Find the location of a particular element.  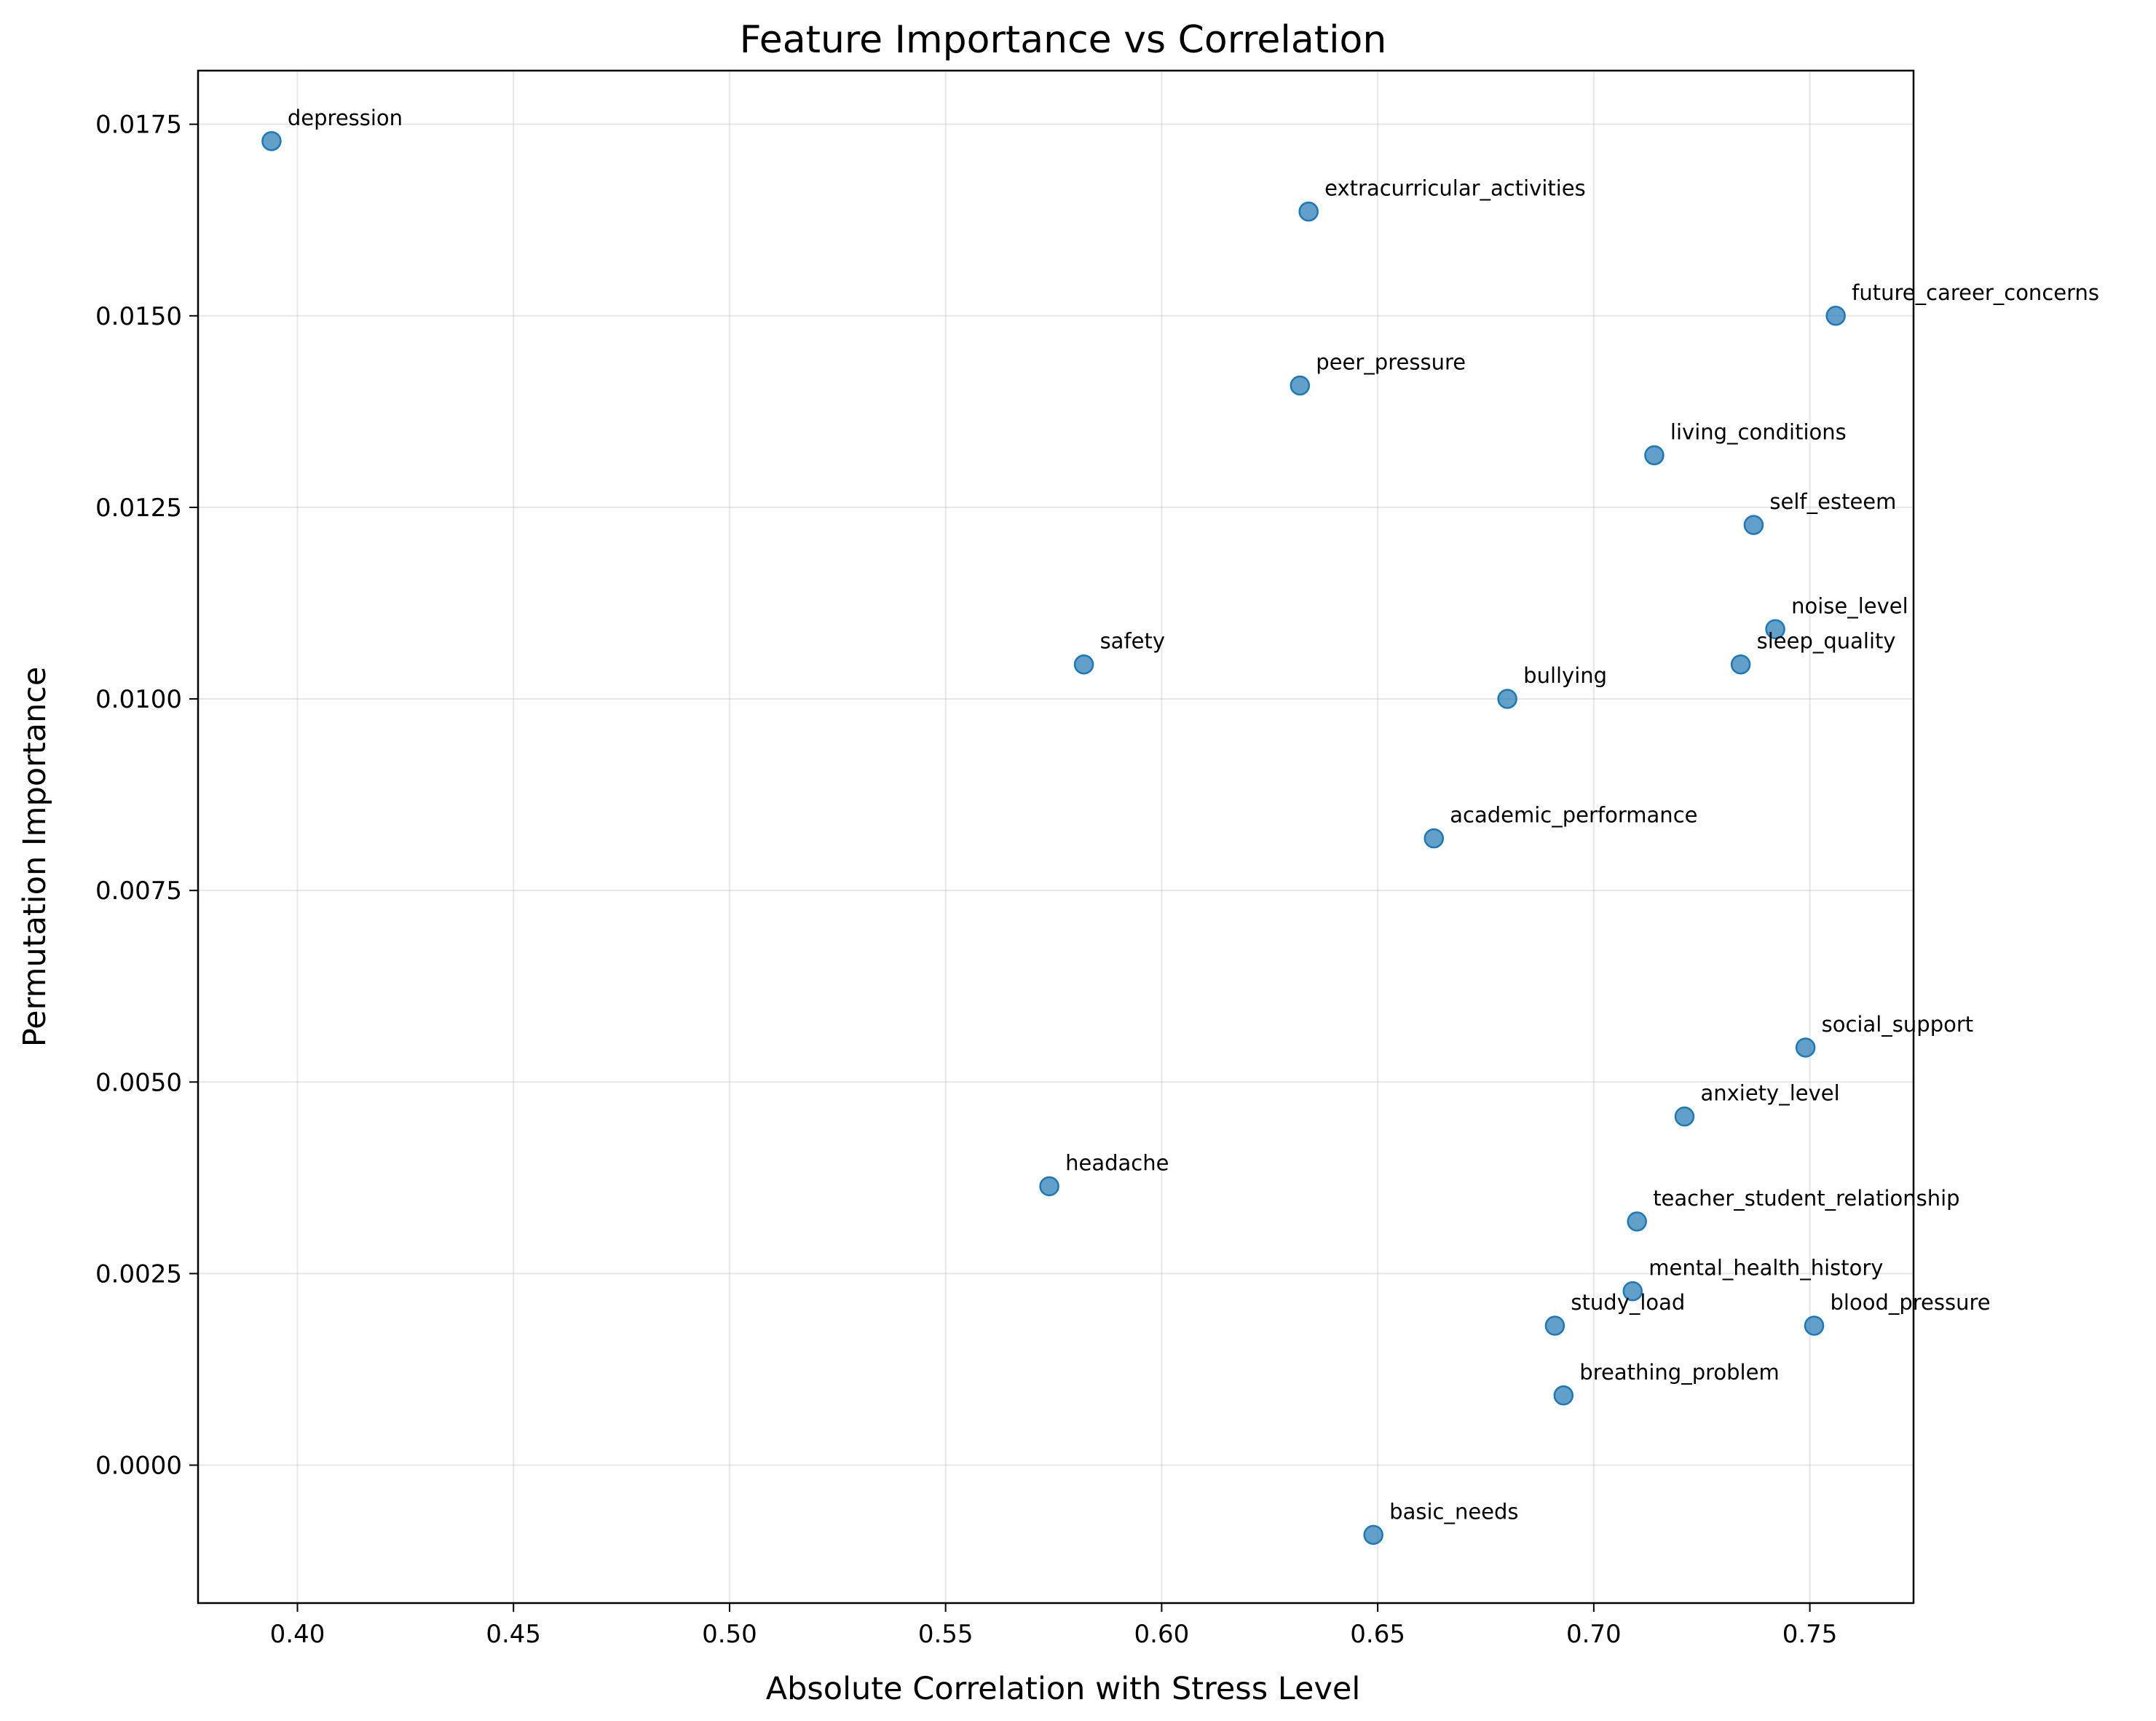

chart-title: Feature Importance vs Correlation is located at coordinates (1063, 40).